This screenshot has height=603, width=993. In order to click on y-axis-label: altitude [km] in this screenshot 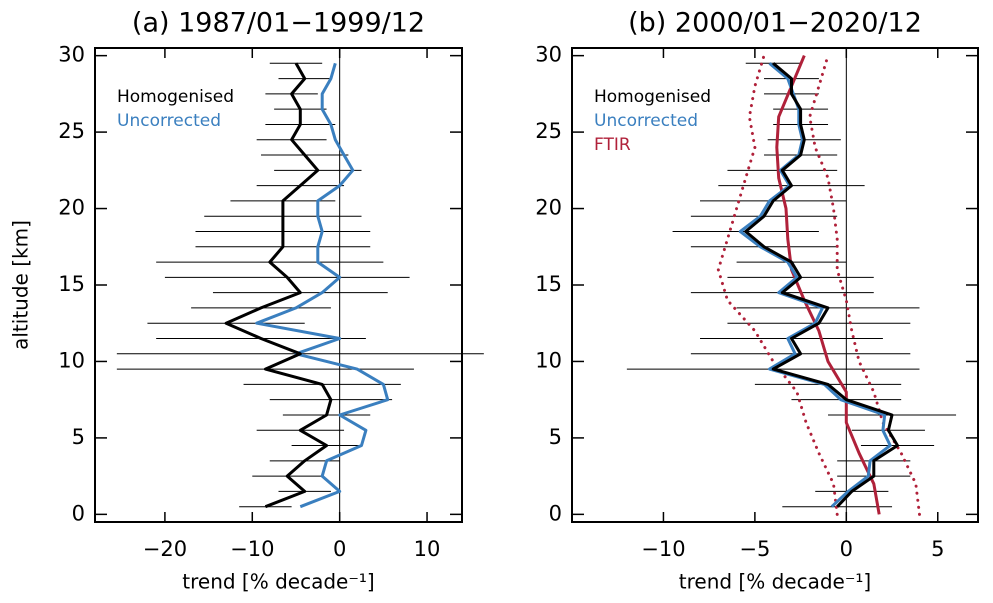, I will do `click(21, 285)`.